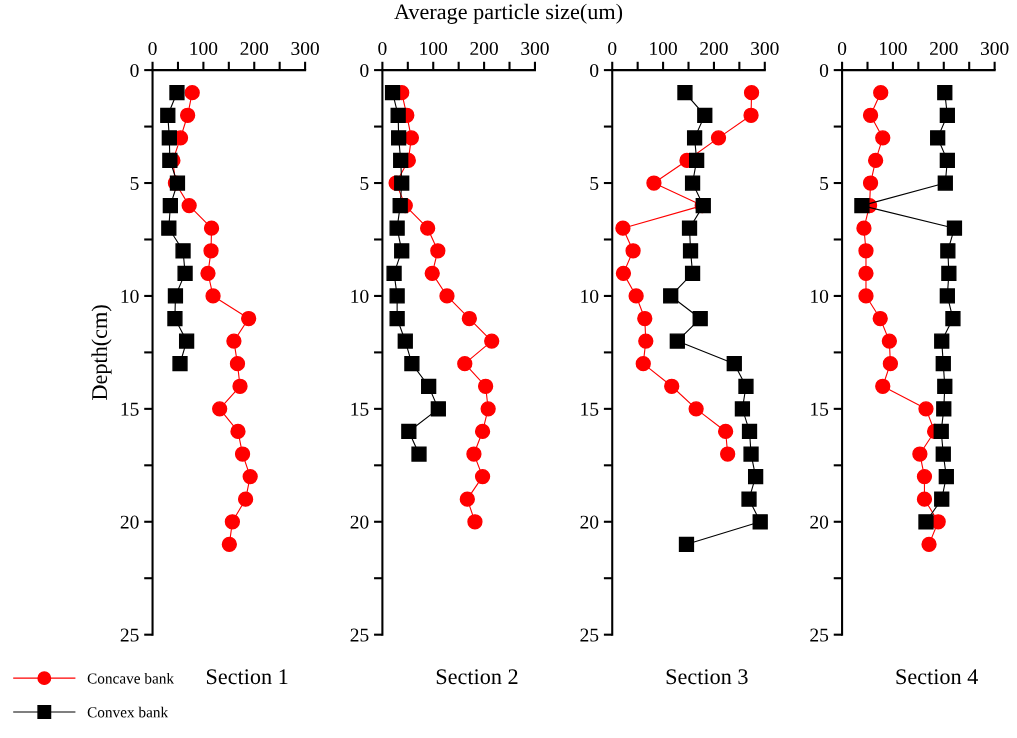 The width and height of the screenshot is (1017, 738). Describe the element at coordinates (707, 677) in the screenshot. I see `text: Section 3` at that location.